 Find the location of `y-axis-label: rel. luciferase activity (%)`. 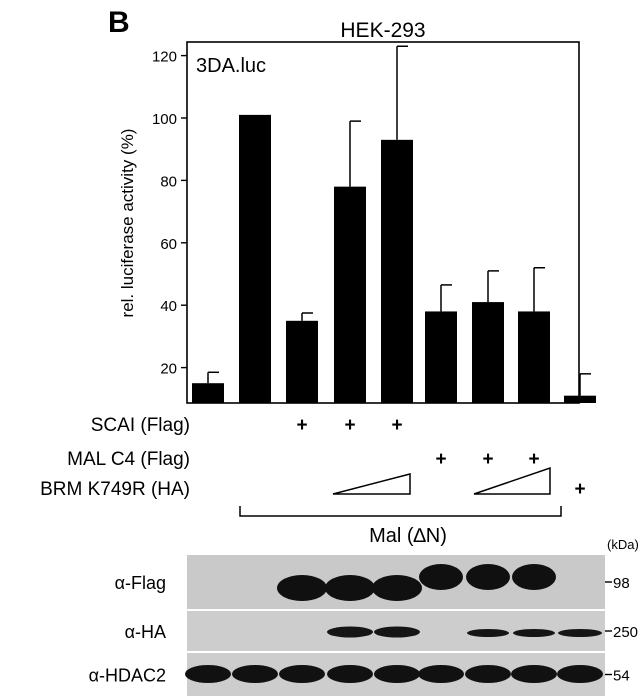

y-axis-label: rel. luciferase activity (%) is located at coordinates (127, 223).